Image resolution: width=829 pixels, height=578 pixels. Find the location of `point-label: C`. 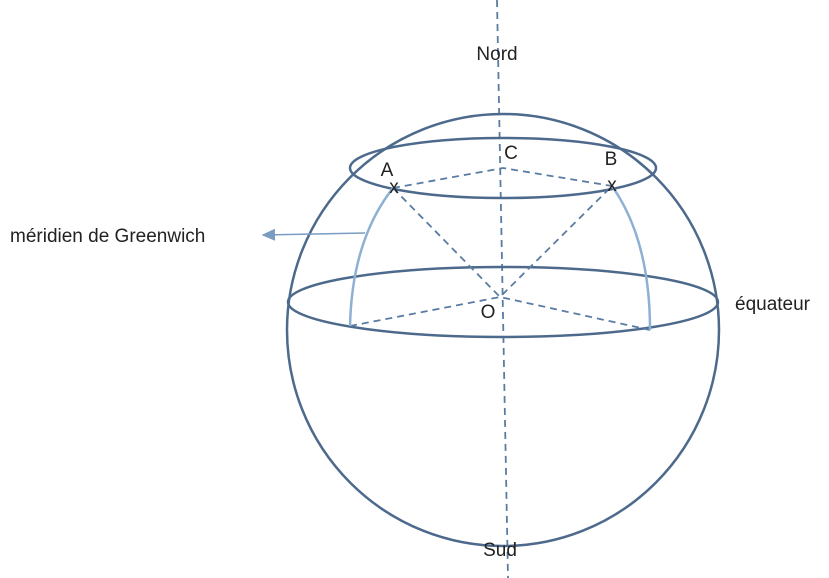

point-label: C is located at coordinates (511, 153).